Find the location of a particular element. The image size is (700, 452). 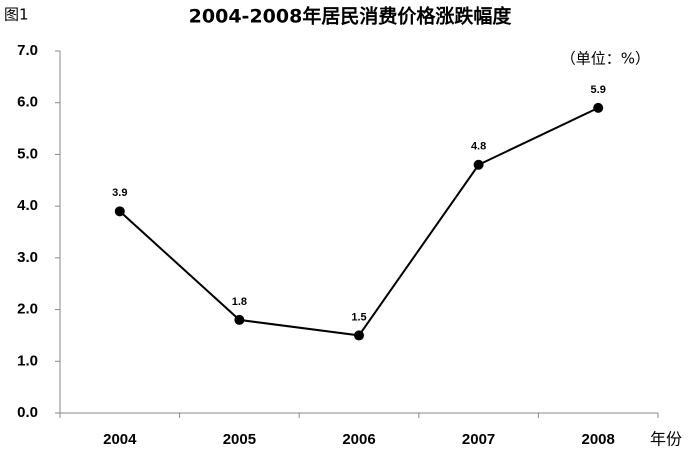

value-label: 5.9 is located at coordinates (598, 90).